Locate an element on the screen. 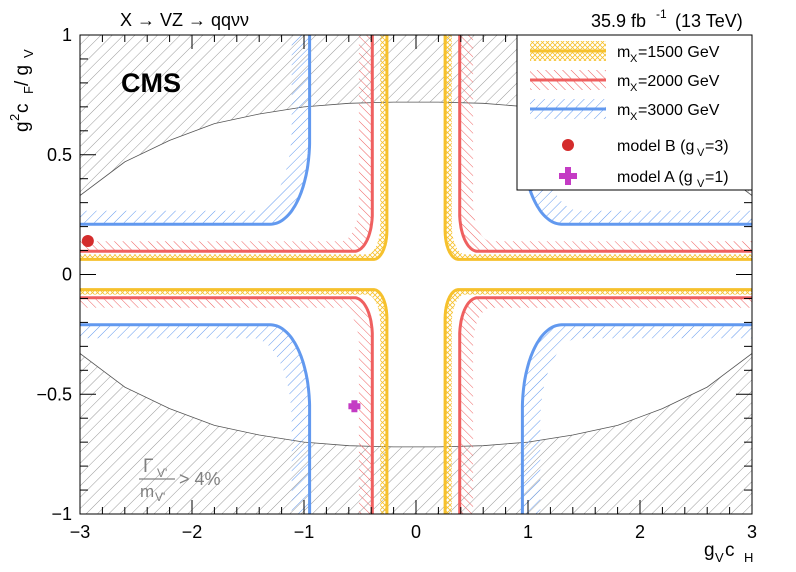 This screenshot has width=796, height=572. legend-sub-m1500: X is located at coordinates (634, 59).